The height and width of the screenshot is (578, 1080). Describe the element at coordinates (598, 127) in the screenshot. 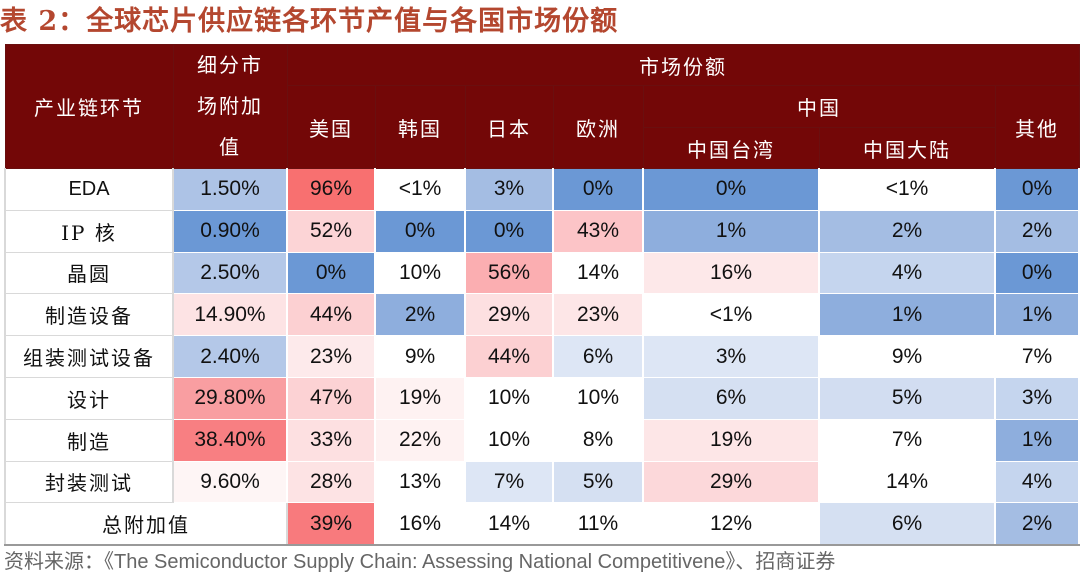

I see `header-europe: 欧洲` at that location.